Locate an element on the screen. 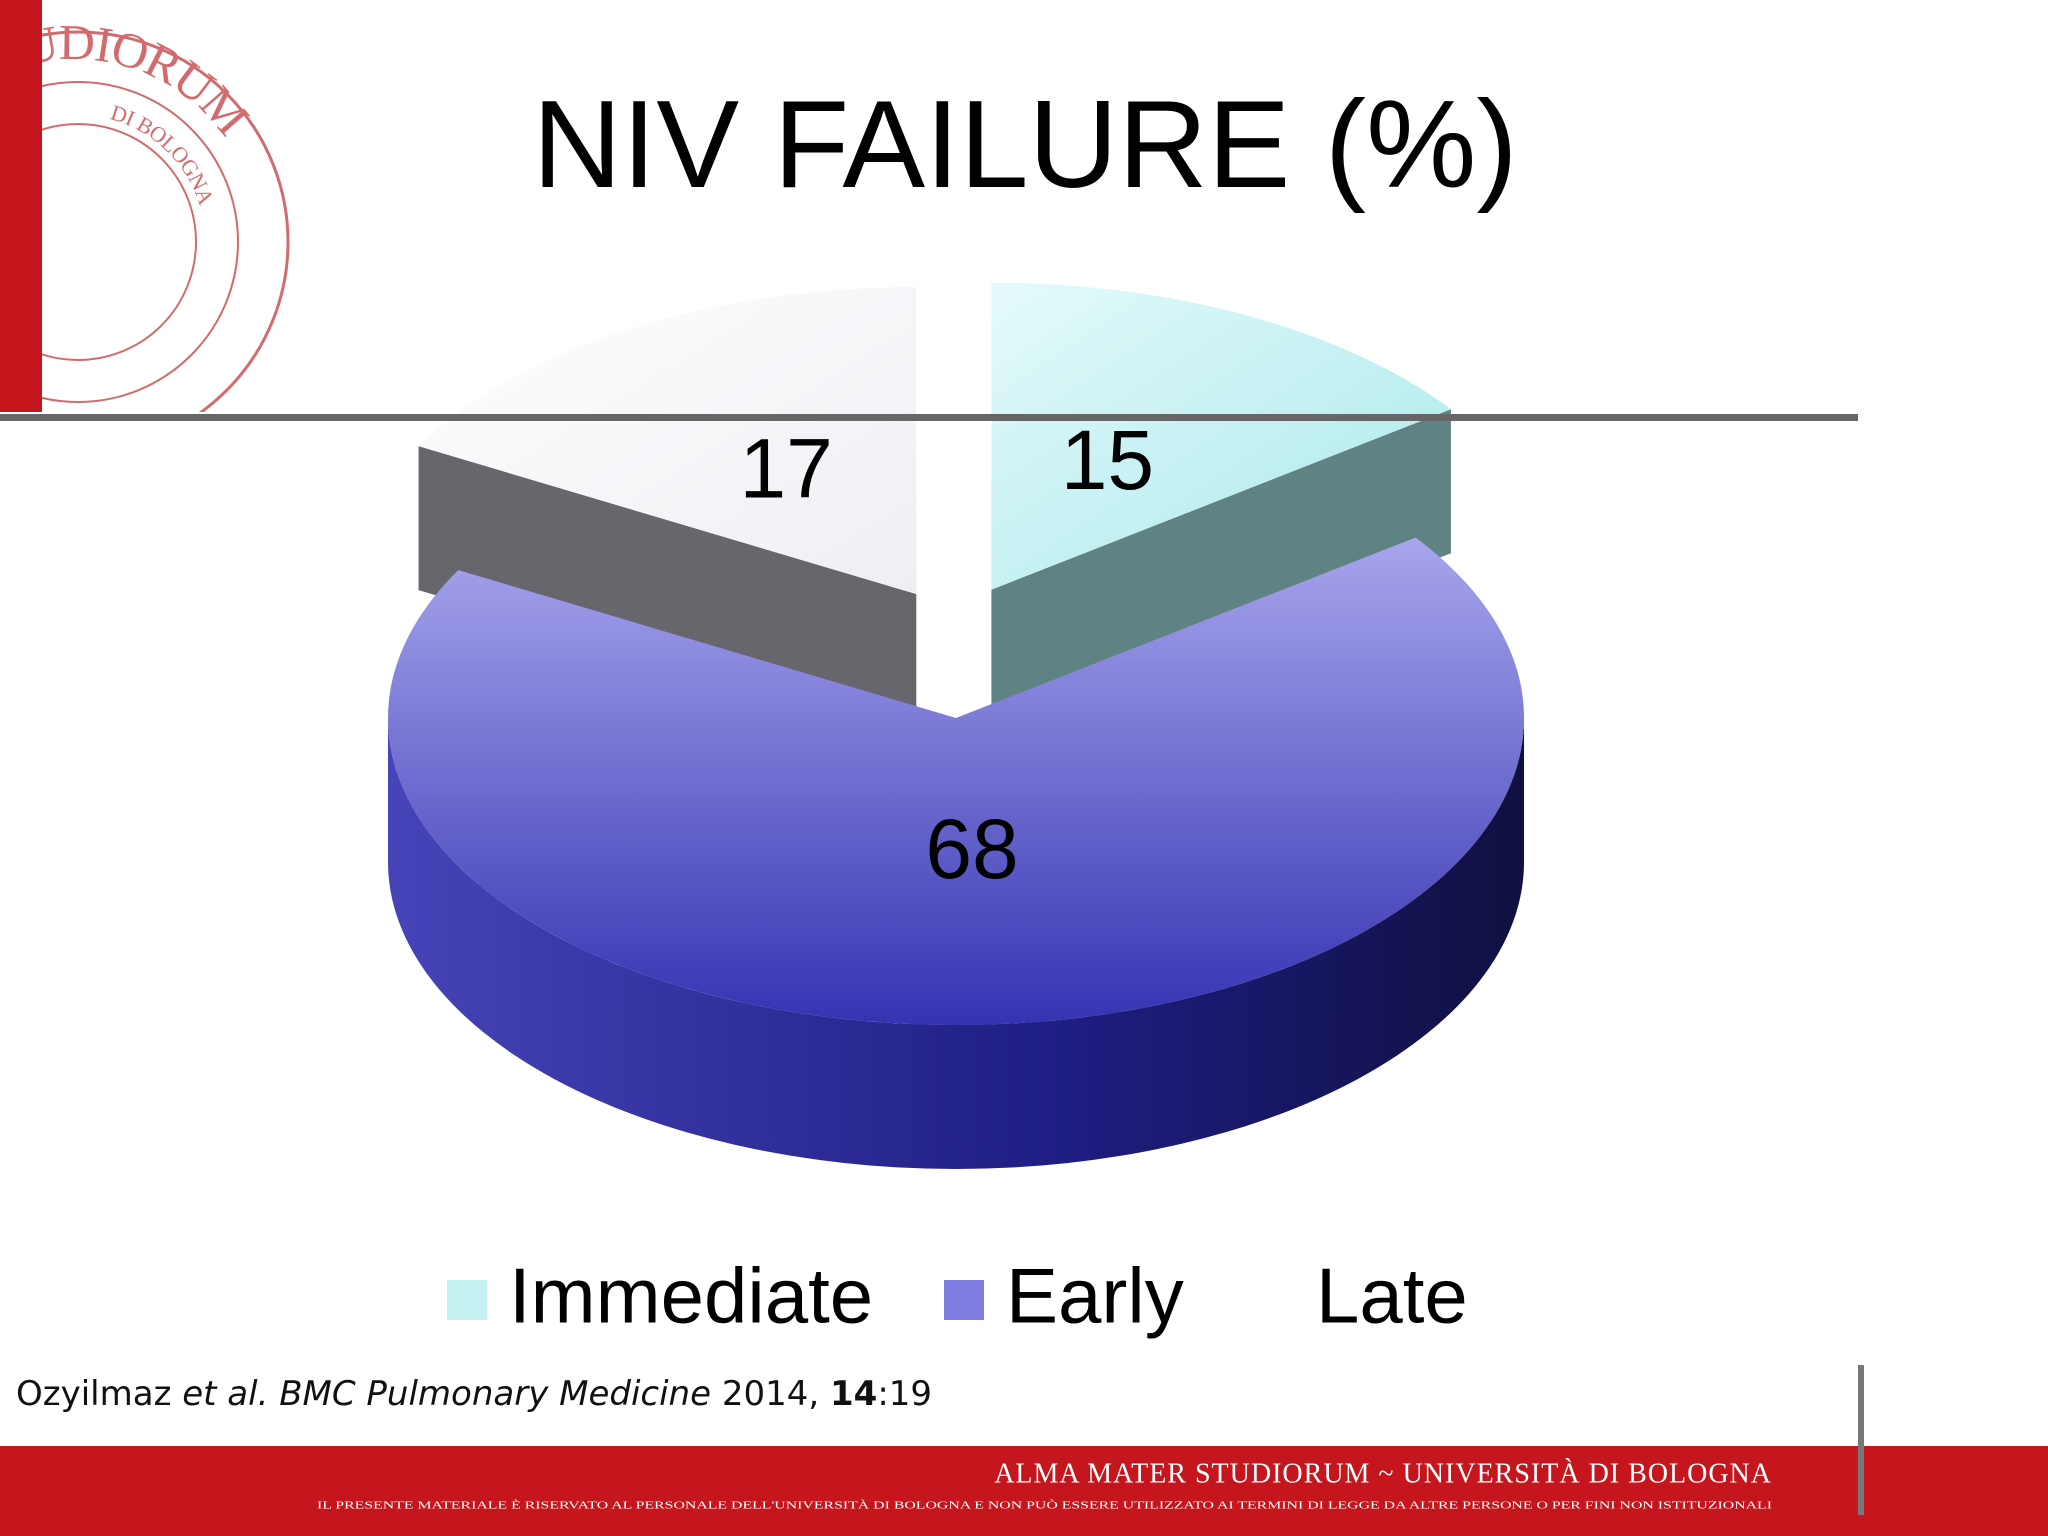 Image resolution: width=2048 pixels, height=1536 pixels. chart-title: NIV FAILURE (%) is located at coordinates (1024, 145).